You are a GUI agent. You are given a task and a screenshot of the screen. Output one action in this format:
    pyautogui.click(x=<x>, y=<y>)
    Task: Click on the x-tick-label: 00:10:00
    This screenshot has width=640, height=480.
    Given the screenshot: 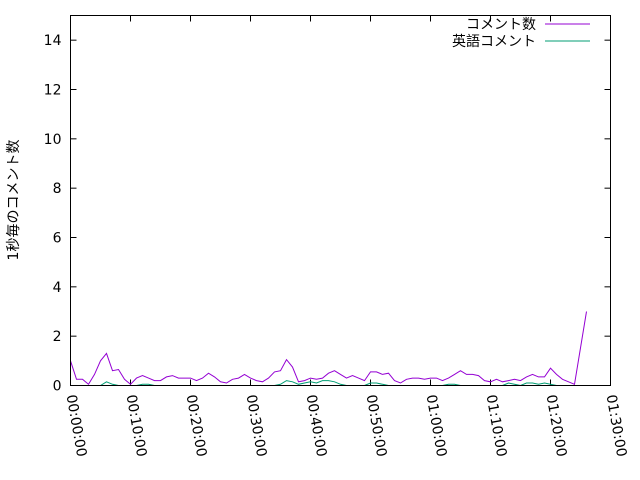 What is the action you would take?
    pyautogui.click(x=136, y=425)
    